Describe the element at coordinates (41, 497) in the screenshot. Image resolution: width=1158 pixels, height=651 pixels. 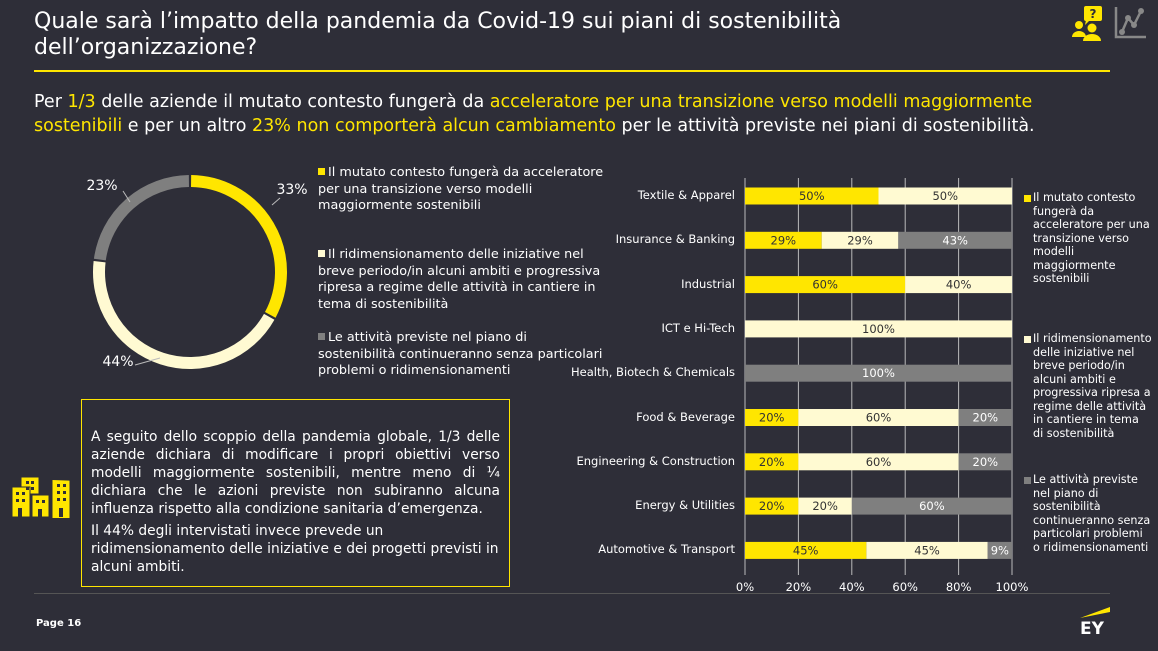
I see `buildings-icon` at that location.